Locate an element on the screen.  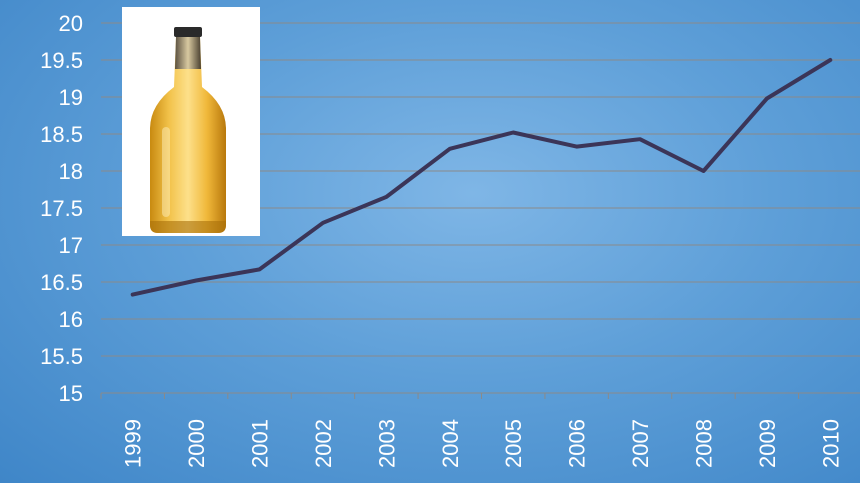
y-tick-label: 15 is located at coordinates (71, 393).